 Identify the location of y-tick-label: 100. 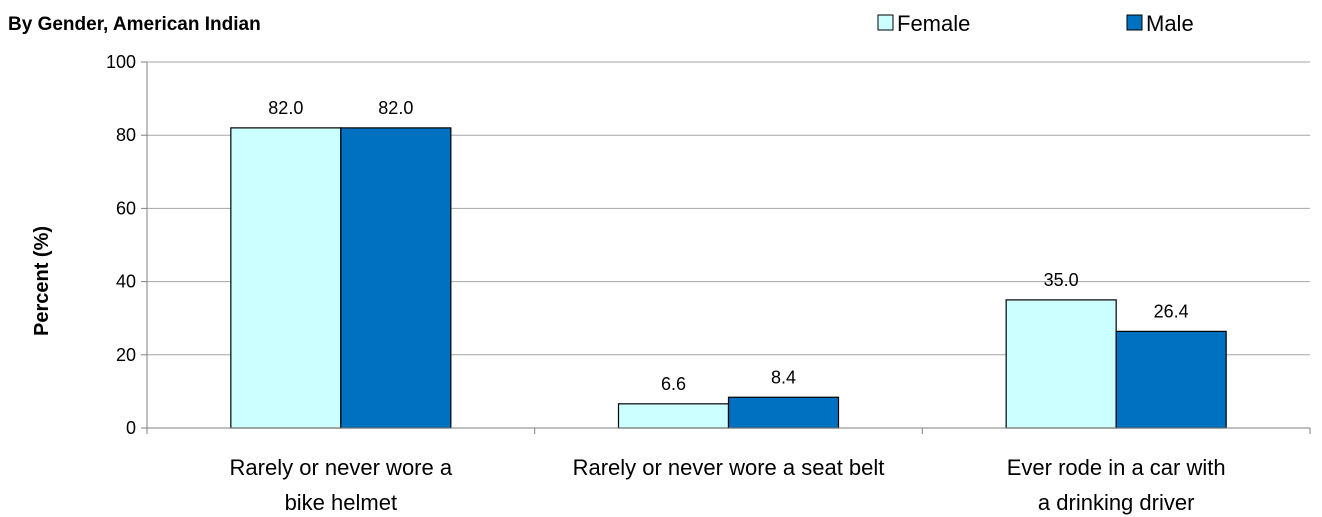
(121, 62).